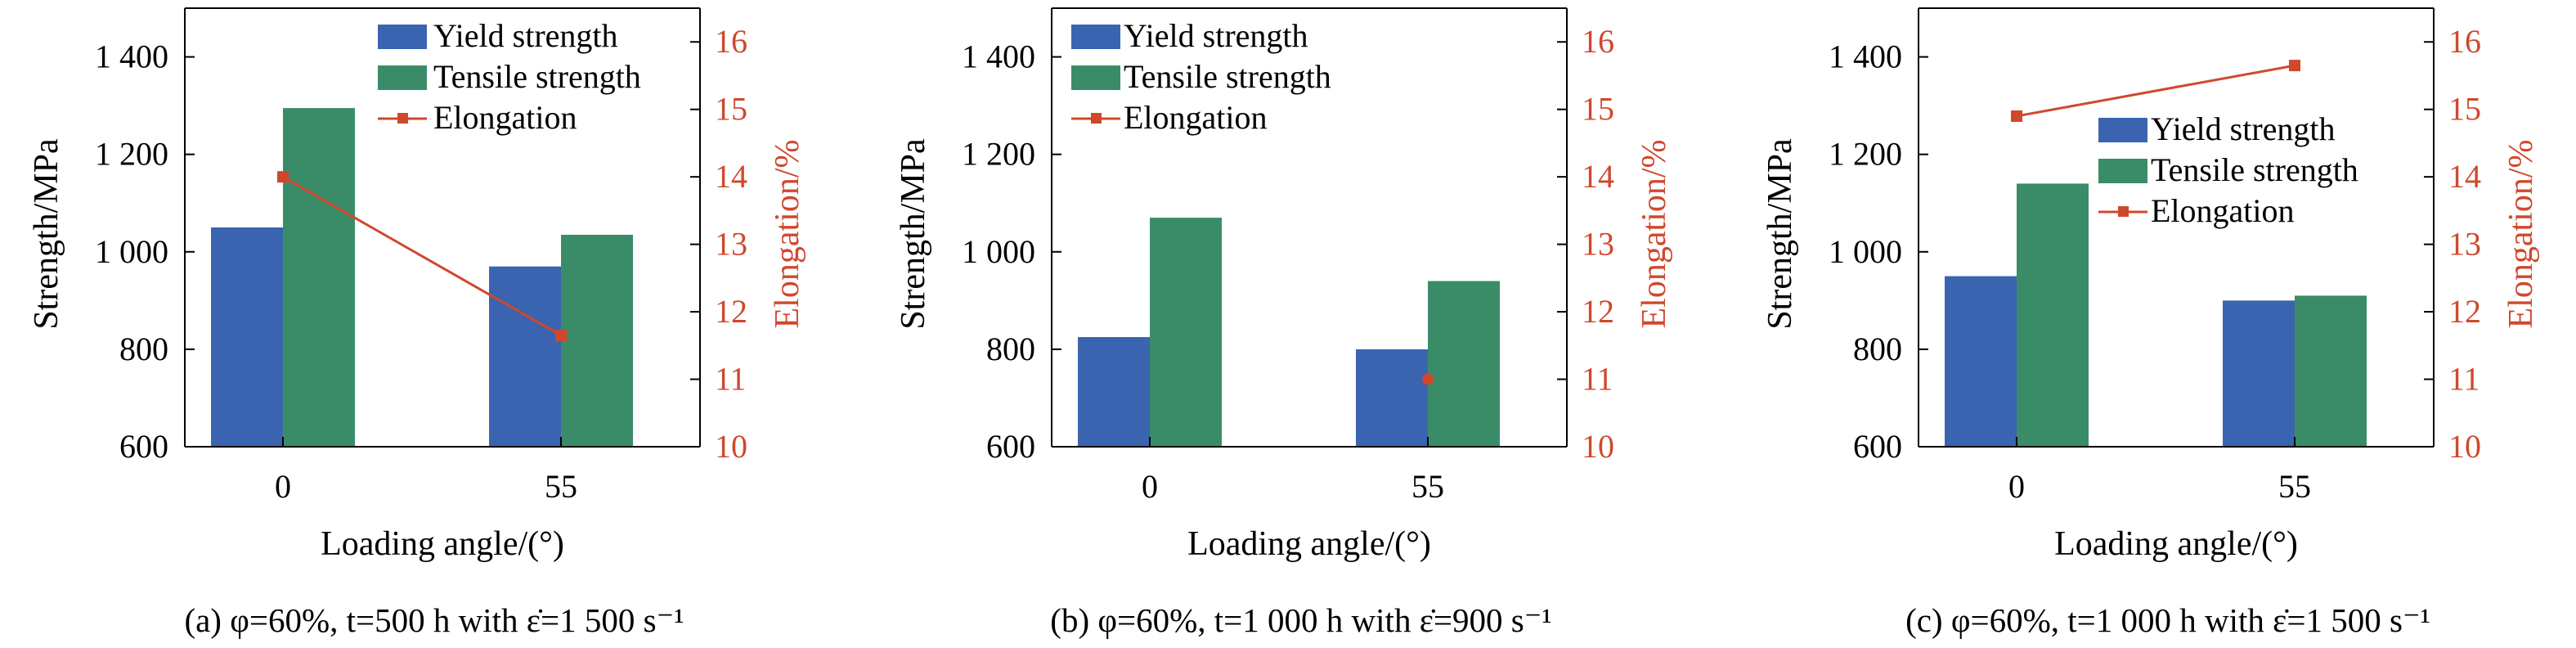 The width and height of the screenshot is (2576, 648). What do you see at coordinates (1300, 620) in the screenshot?
I see `panel-caption: (b) φ=60%, t=1 000 h with ε̇=900 s⁻¹` at bounding box center [1300, 620].